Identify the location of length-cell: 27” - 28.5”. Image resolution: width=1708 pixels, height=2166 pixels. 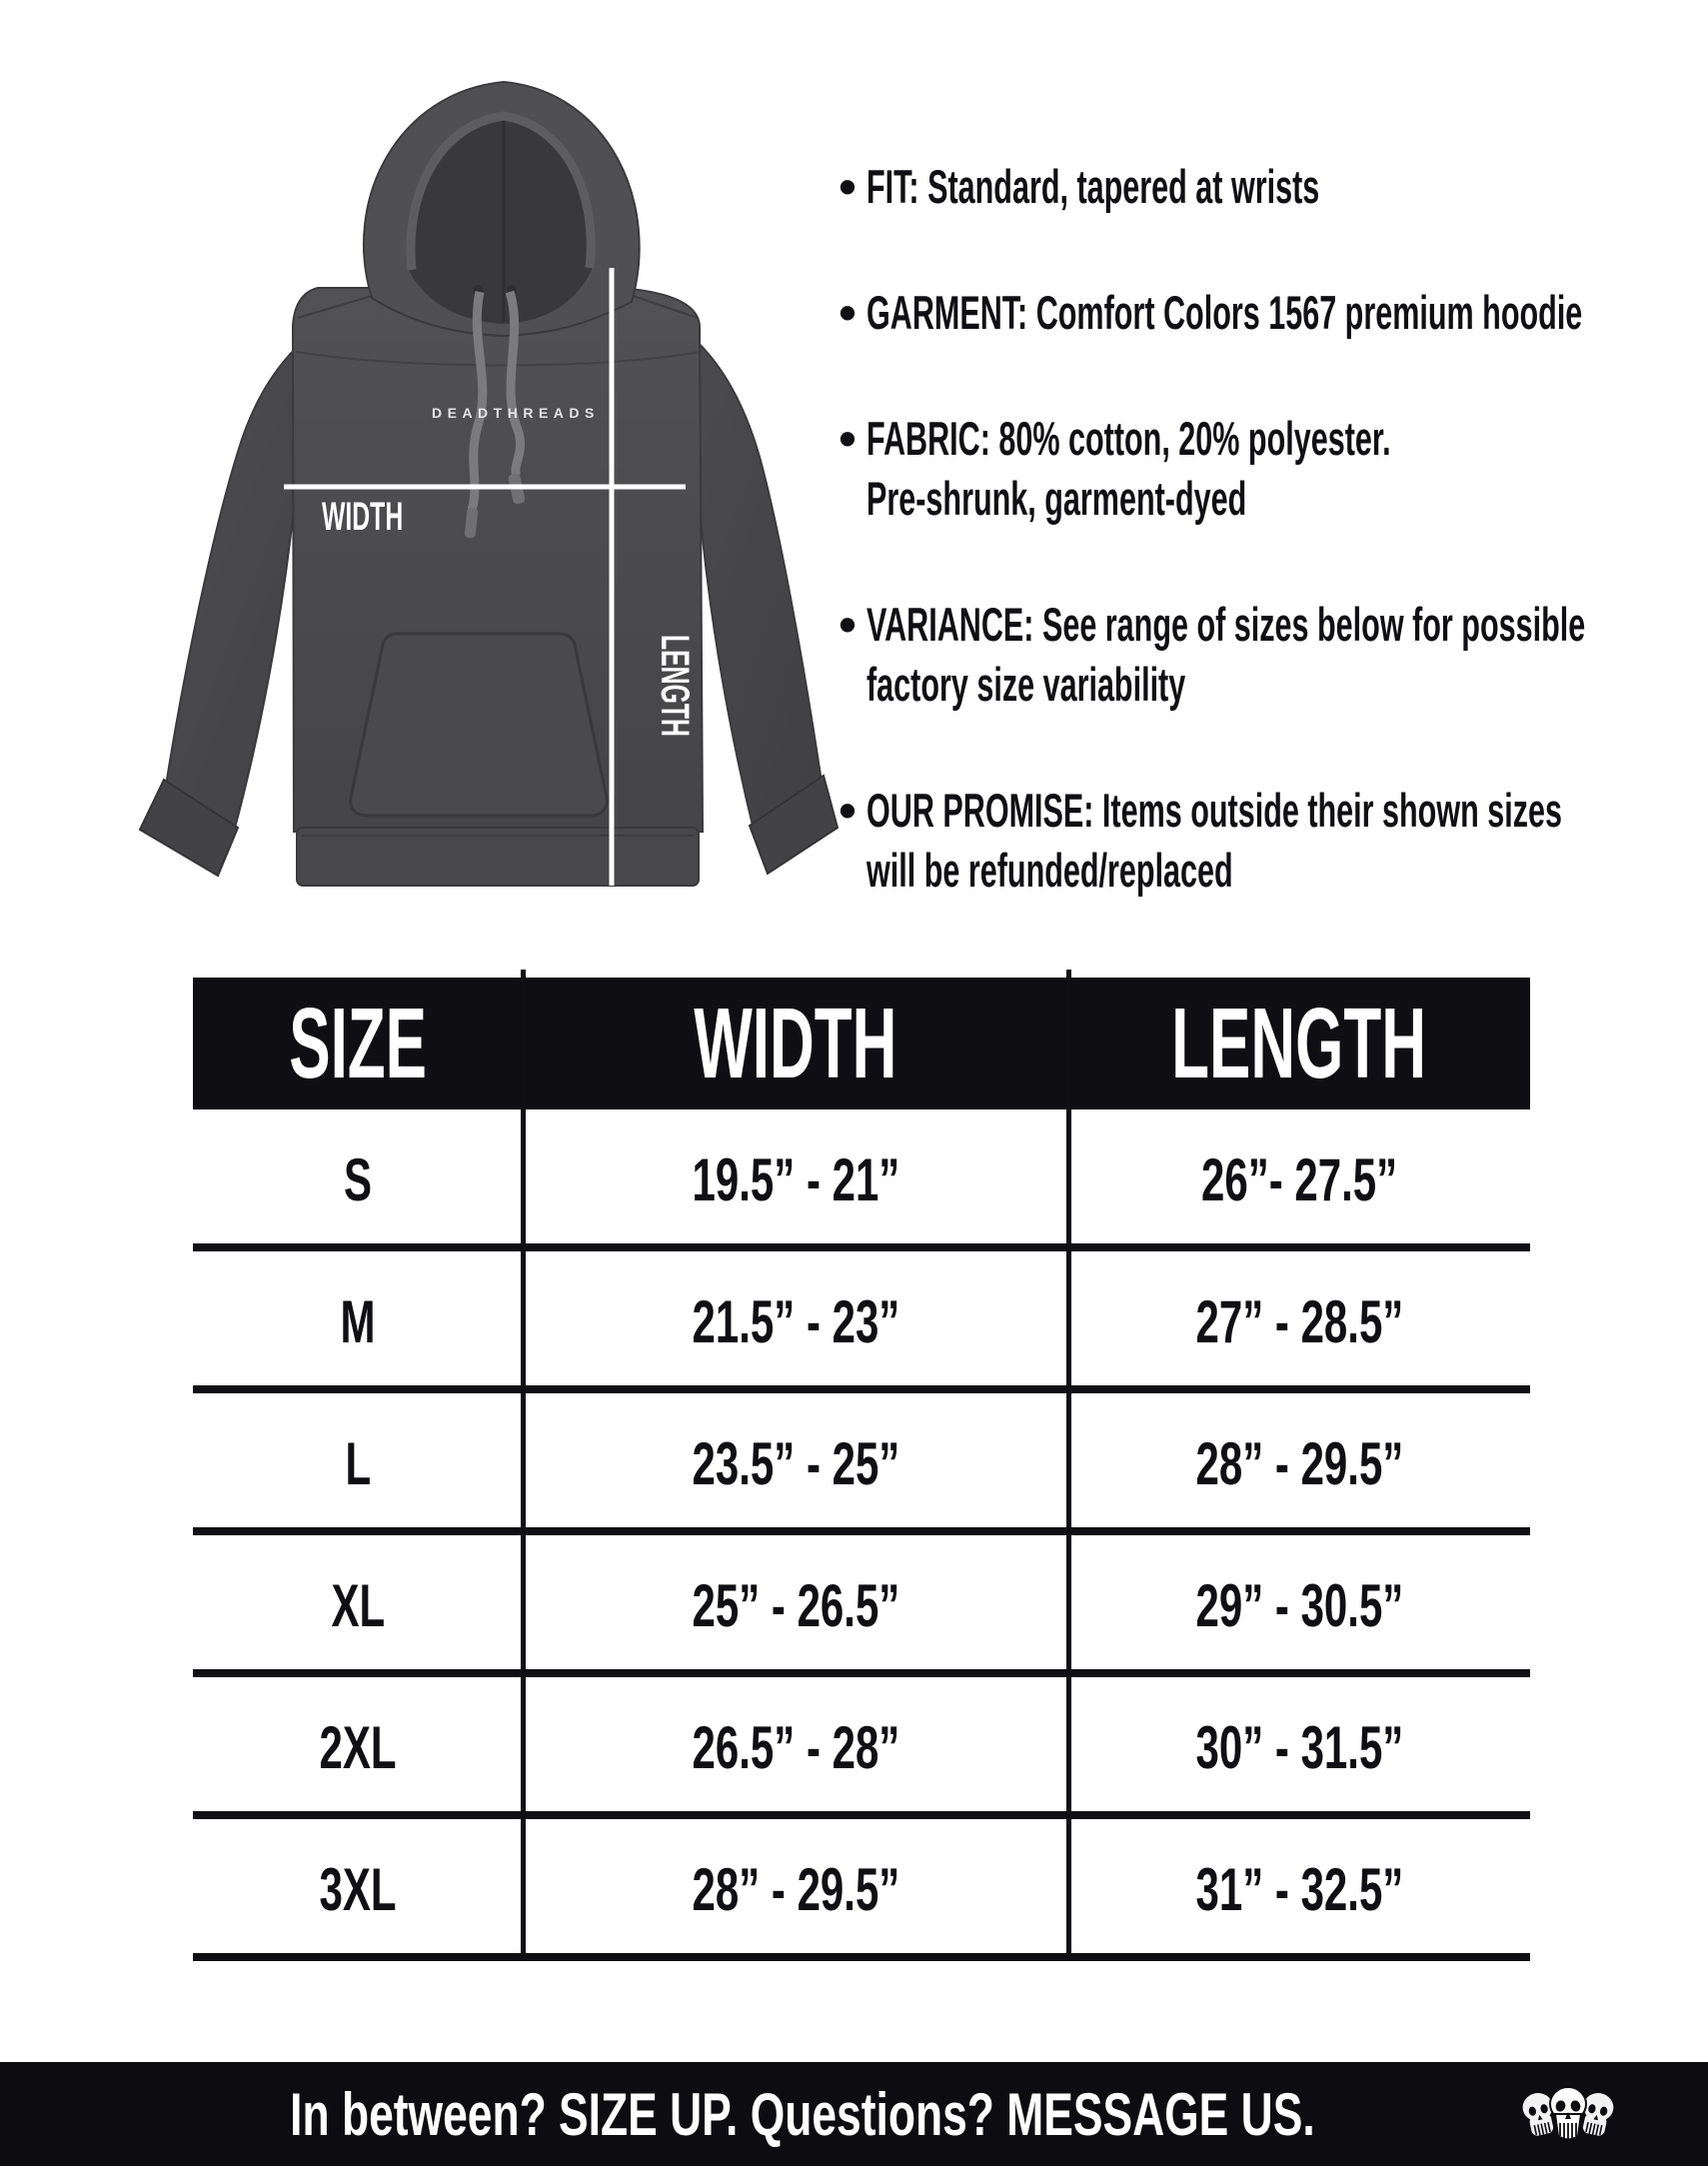
(1299, 1319).